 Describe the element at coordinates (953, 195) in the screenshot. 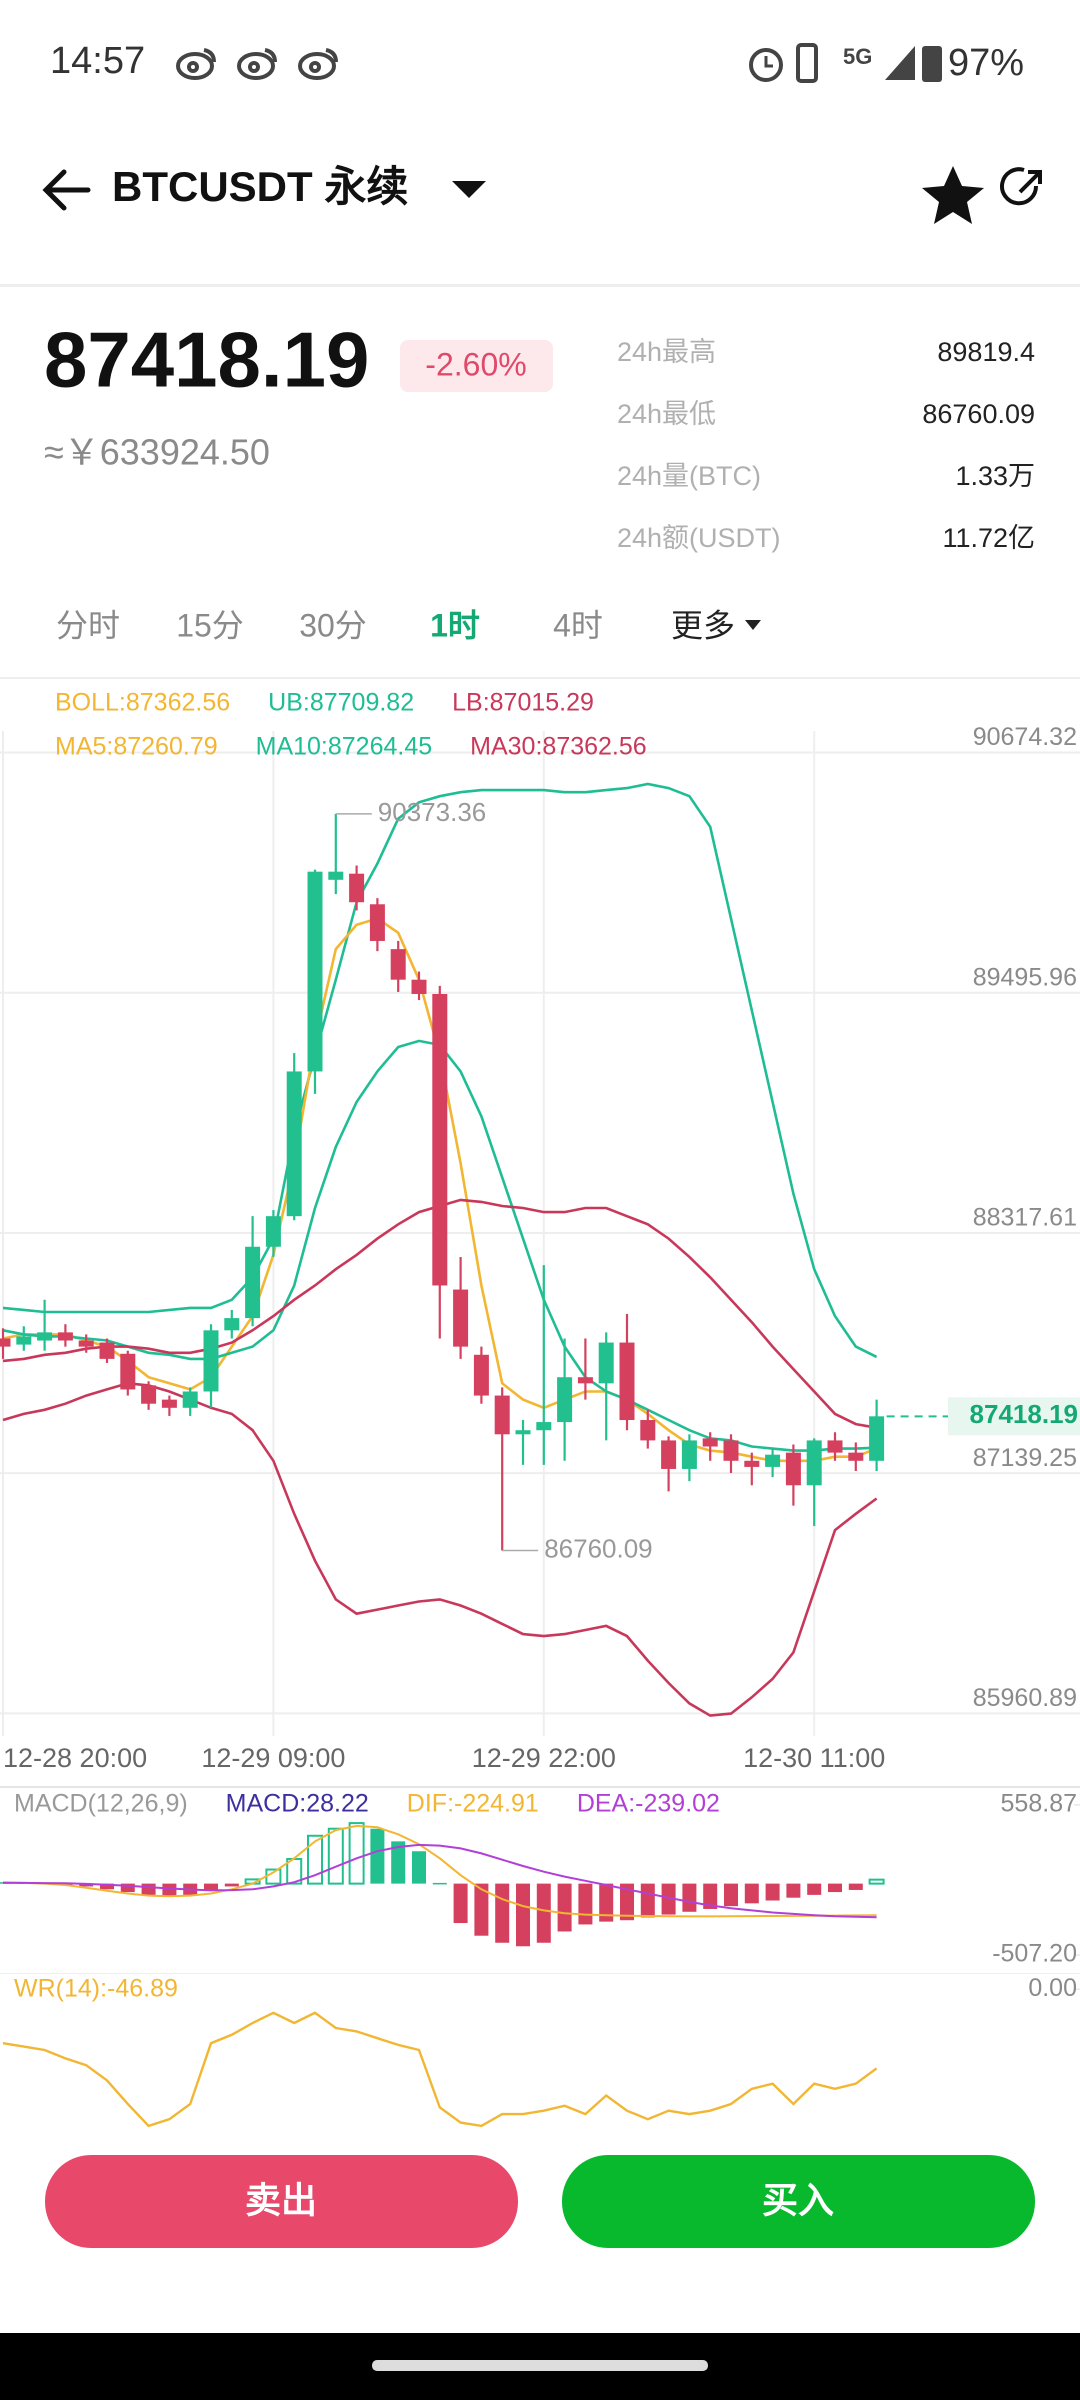

I see `favorite-button` at that location.